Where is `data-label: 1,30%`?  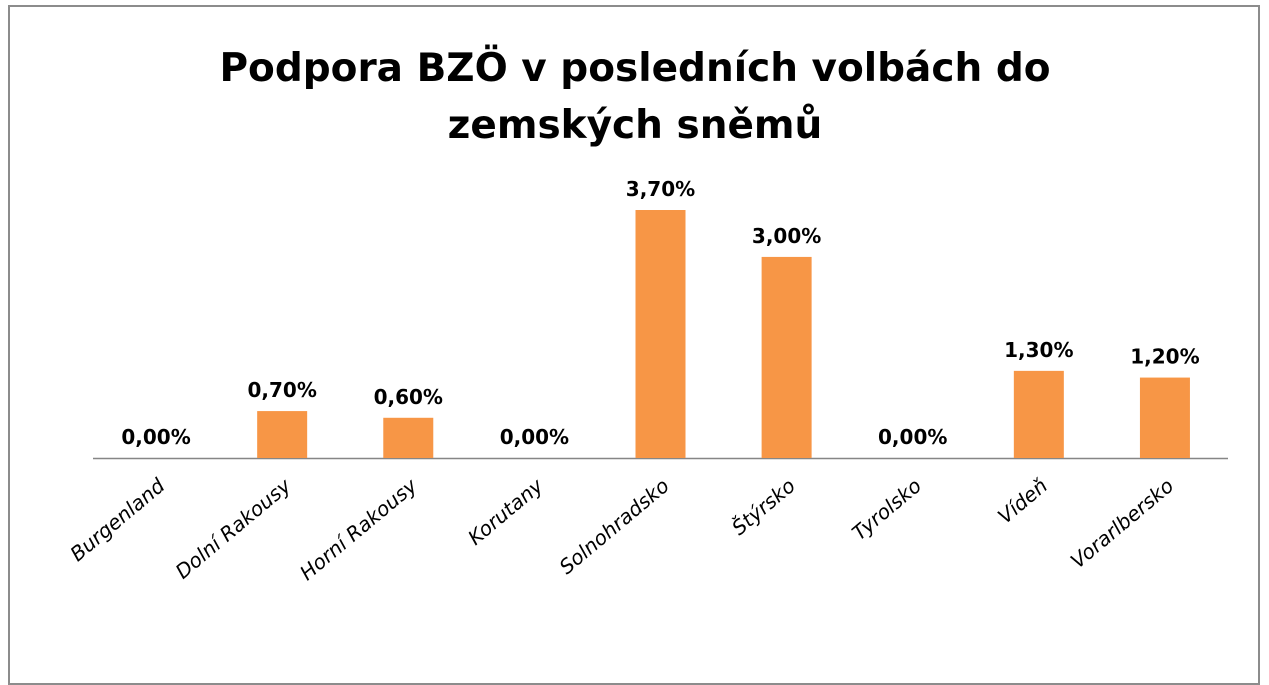
data-label: 1,30% is located at coordinates (1038, 350).